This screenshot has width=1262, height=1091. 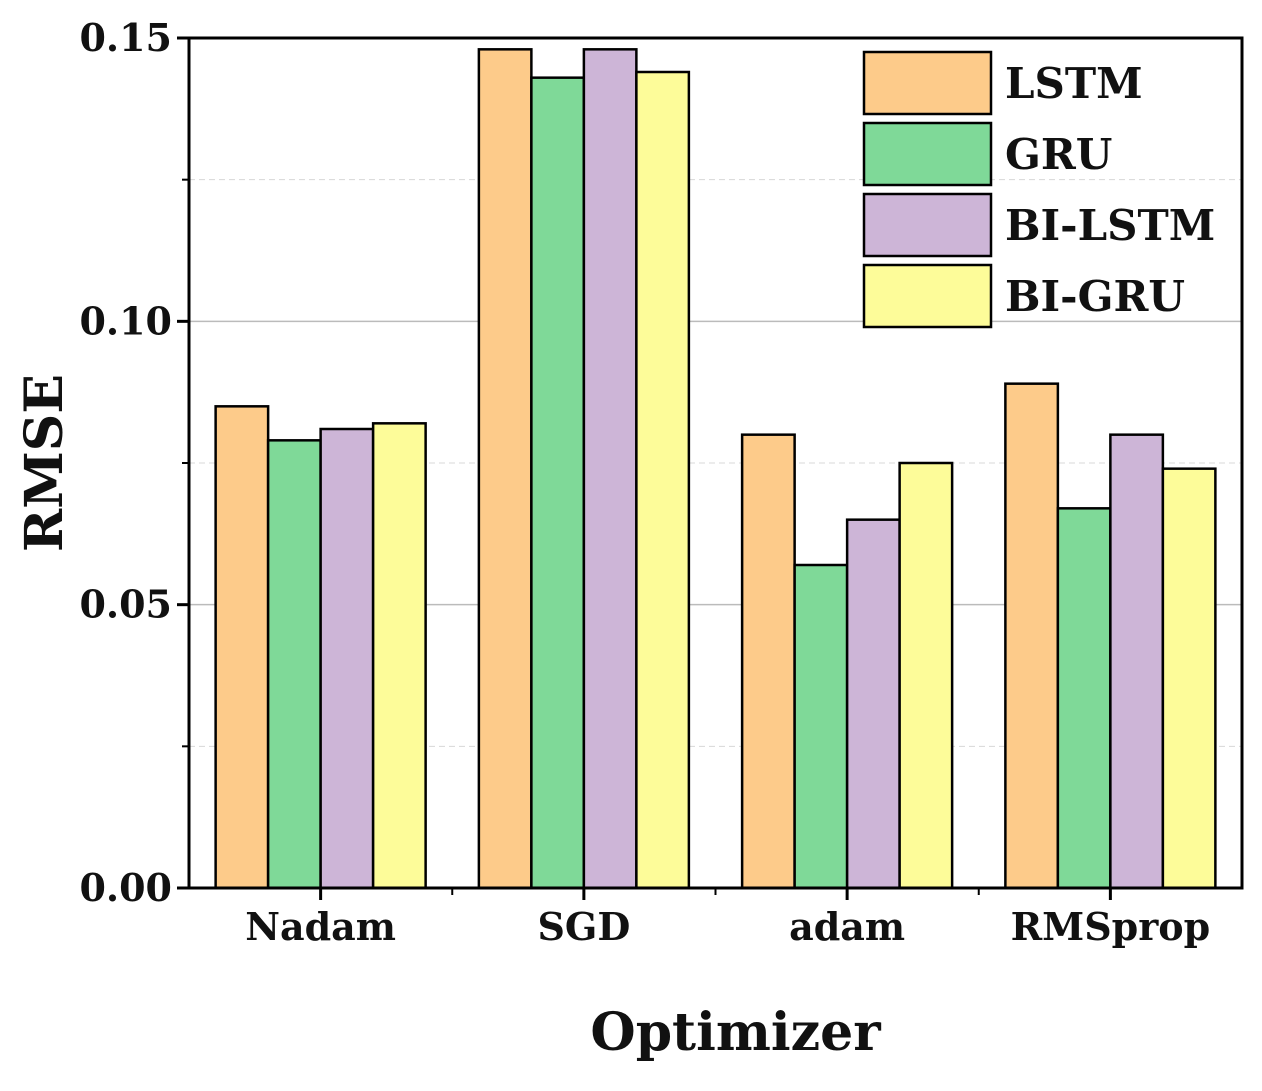 What do you see at coordinates (558, 483) in the screenshot?
I see `bar-gru-sgd` at bounding box center [558, 483].